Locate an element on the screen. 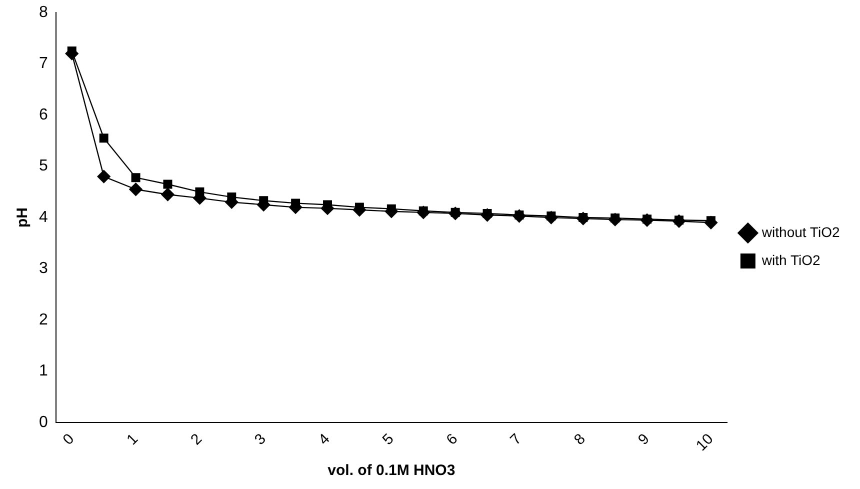 Image resolution: width=860 pixels, height=489 pixels. x-tick-label: 7 is located at coordinates (516, 439).